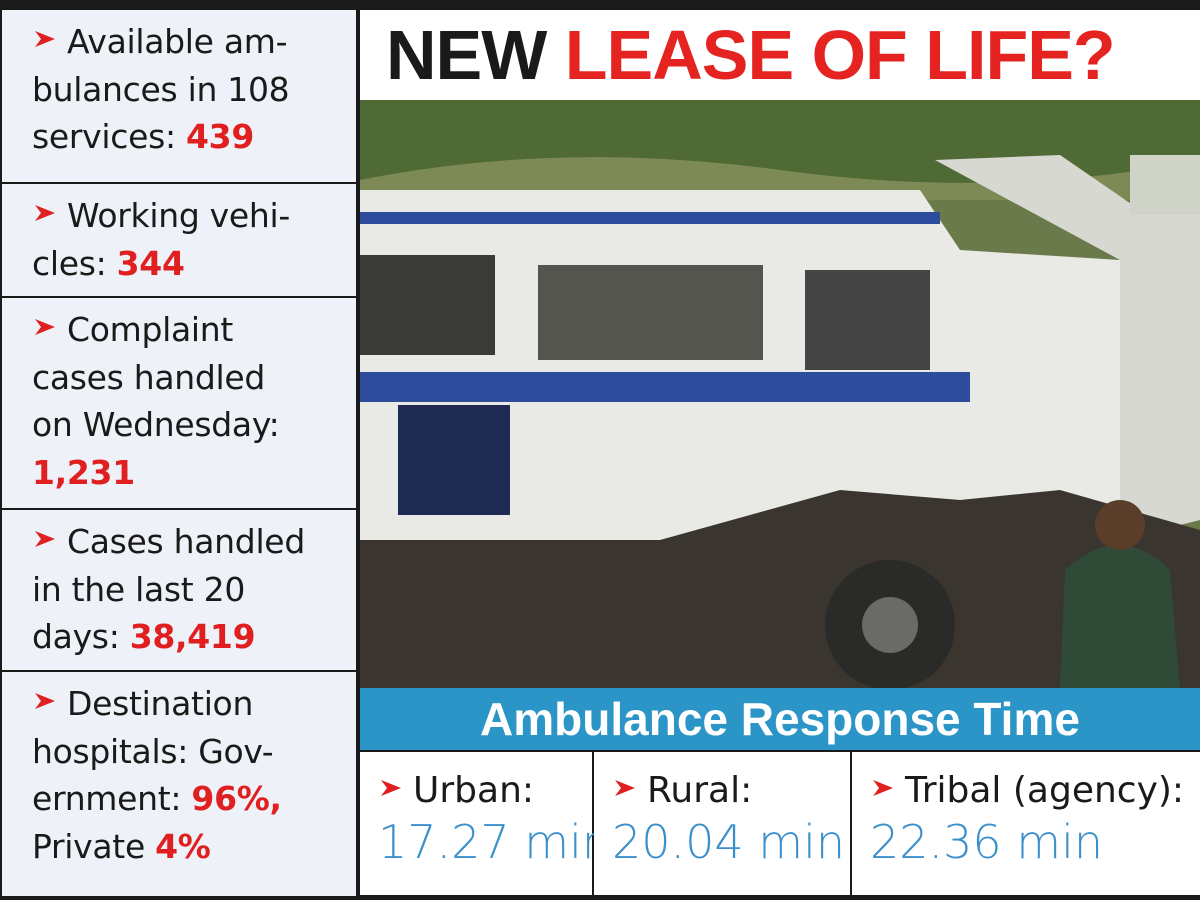  What do you see at coordinates (194, 473) in the screenshot?
I see `fact-line: 1,231` at bounding box center [194, 473].